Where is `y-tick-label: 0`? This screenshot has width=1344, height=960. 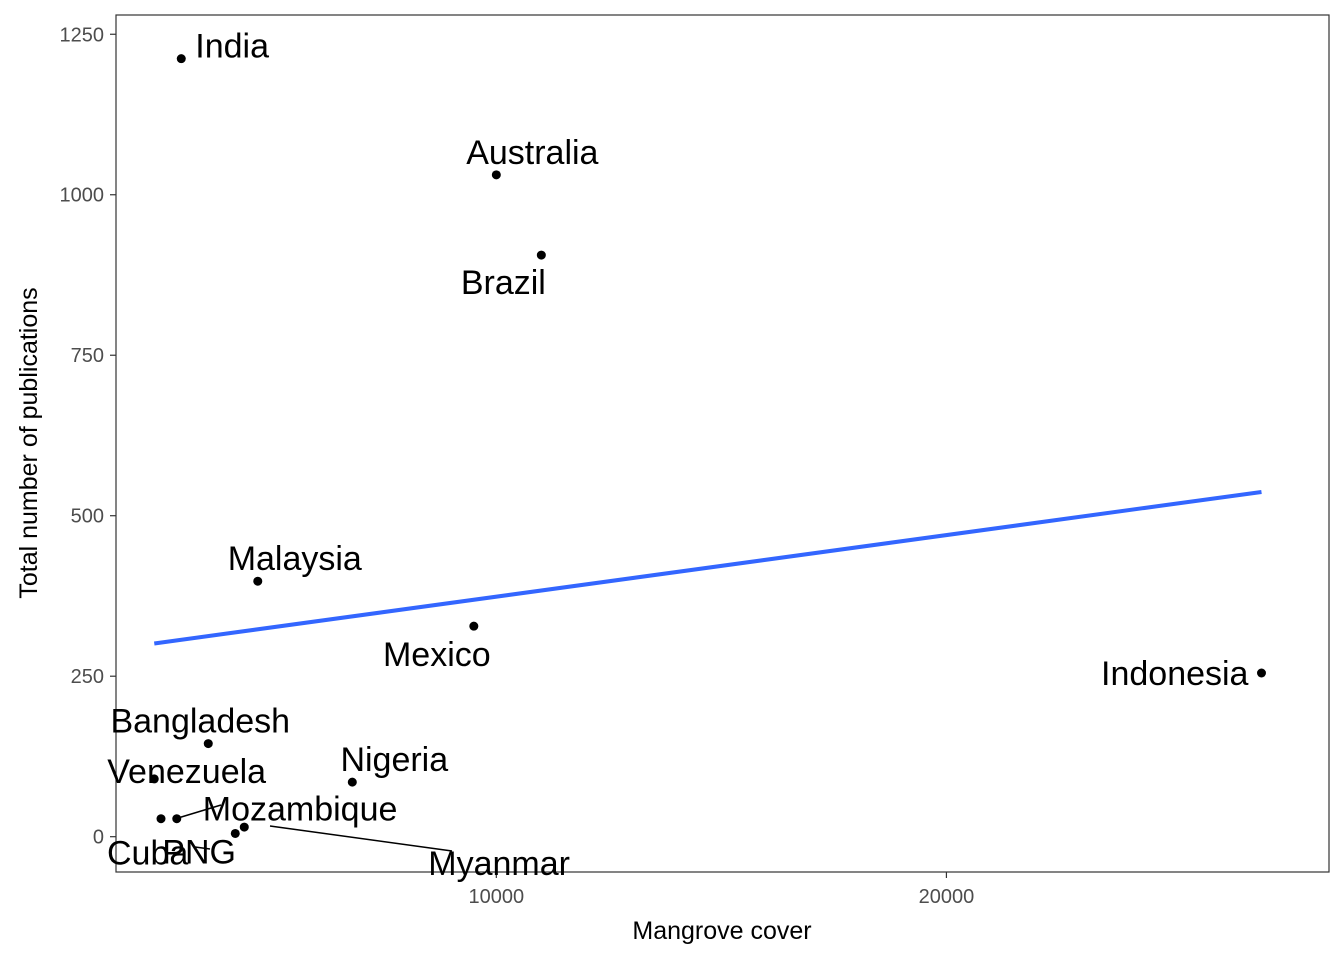 y-tick-label: 0 is located at coordinates (98, 838).